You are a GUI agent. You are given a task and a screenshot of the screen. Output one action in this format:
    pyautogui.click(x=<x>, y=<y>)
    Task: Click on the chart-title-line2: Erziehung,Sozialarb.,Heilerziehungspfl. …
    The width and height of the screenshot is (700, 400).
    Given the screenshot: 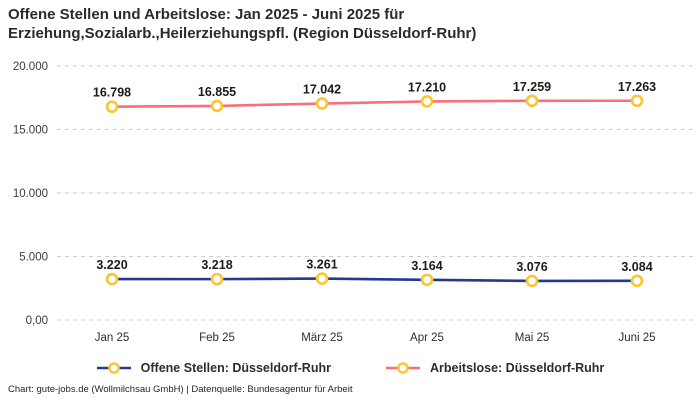 What is the action you would take?
    pyautogui.click(x=242, y=33)
    